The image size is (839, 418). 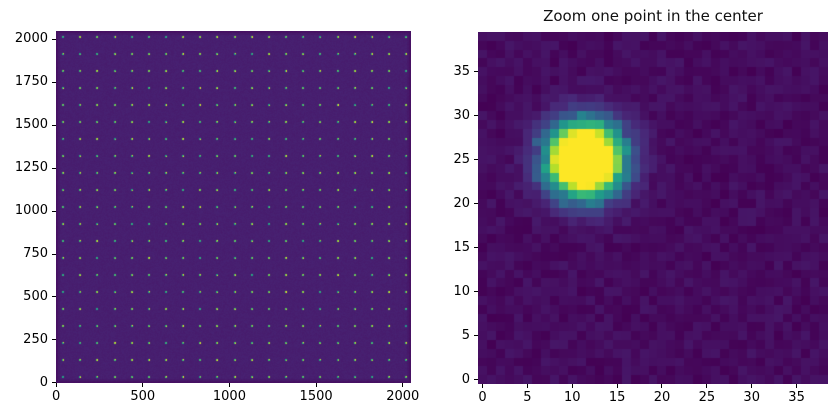 I want to click on x-tick-label: 35, so click(x=796, y=397).